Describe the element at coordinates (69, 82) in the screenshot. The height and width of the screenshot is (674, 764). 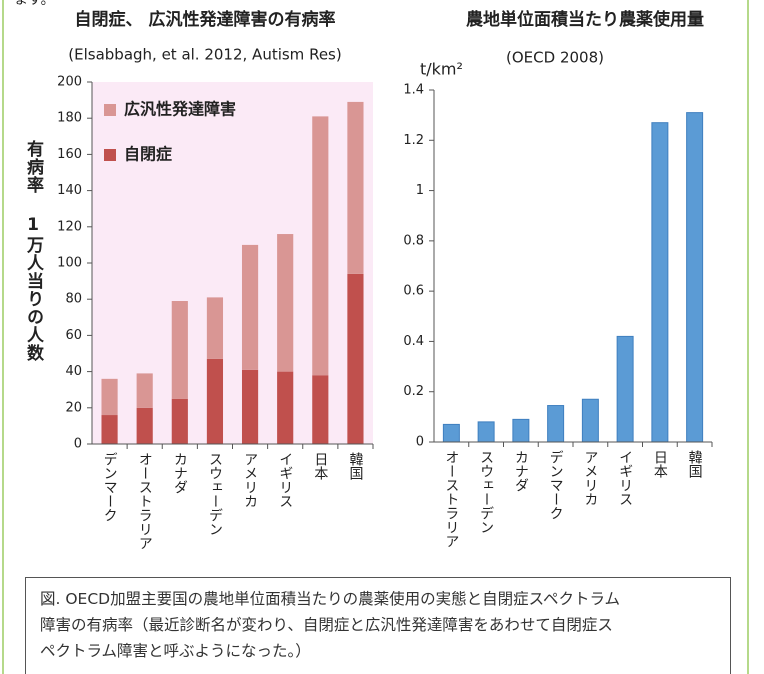
I see `y-tick-label: 200` at that location.